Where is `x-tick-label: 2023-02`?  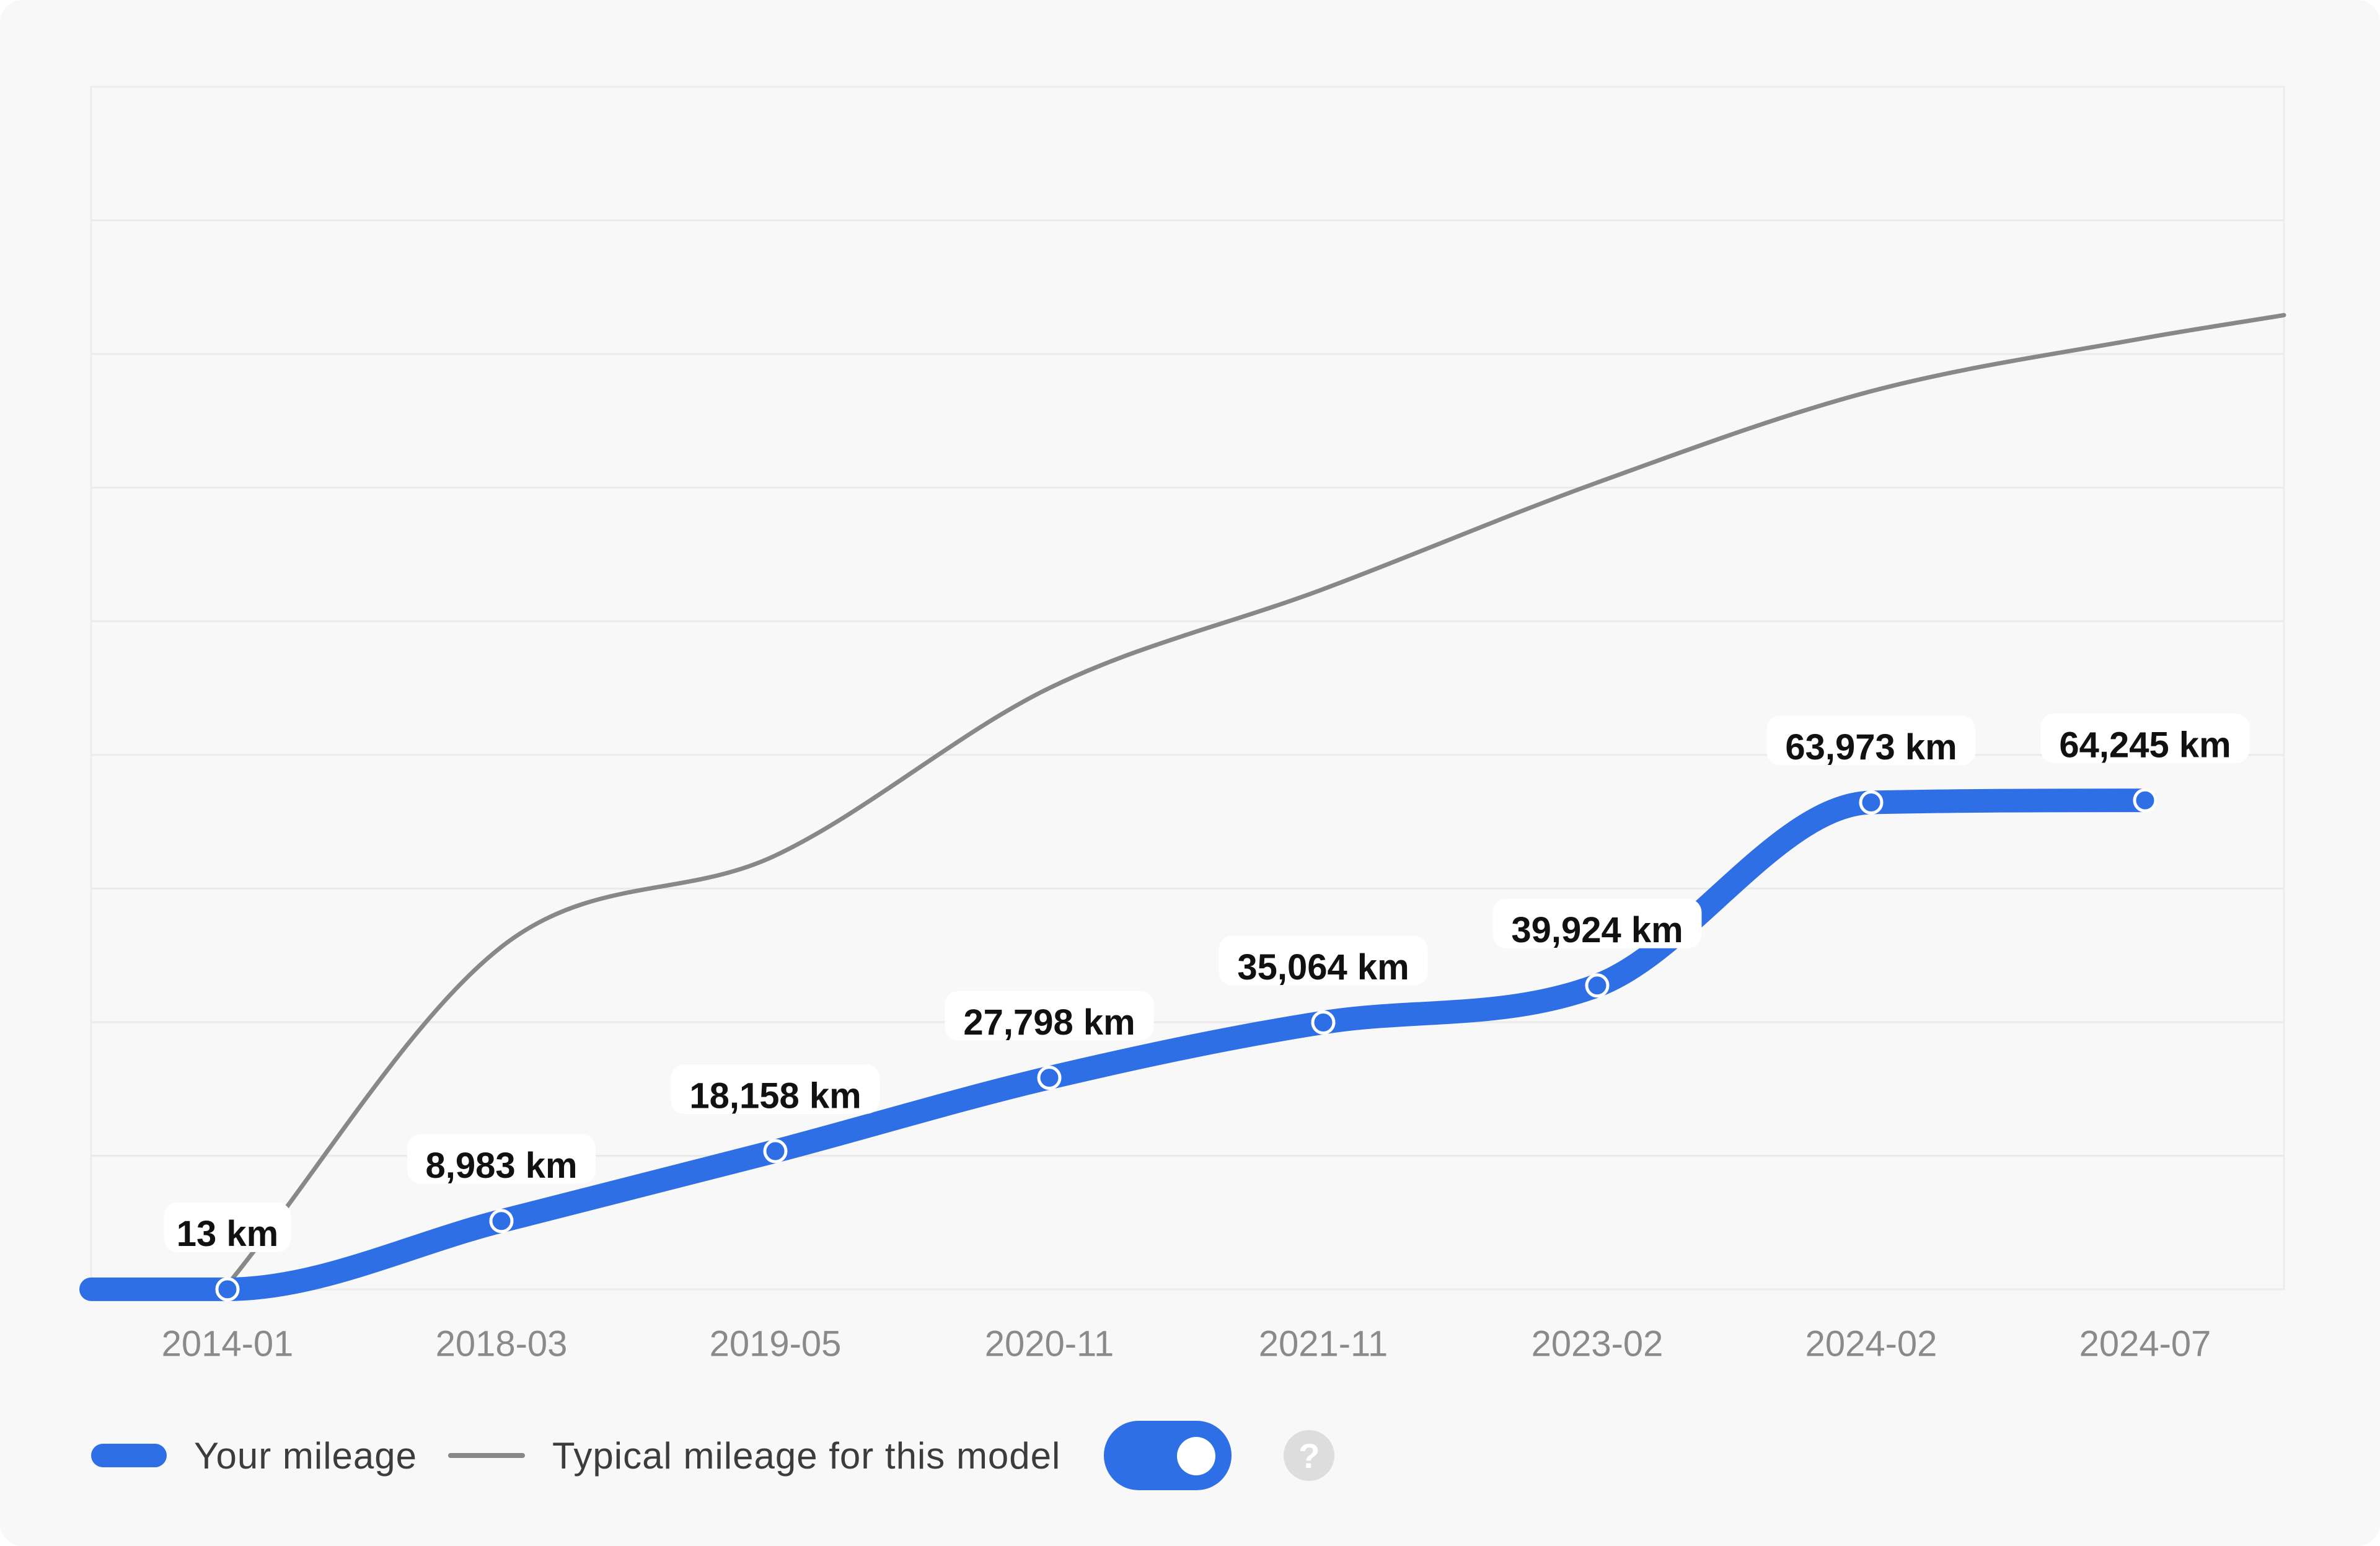 x-tick-label: 2023-02 is located at coordinates (1598, 1344).